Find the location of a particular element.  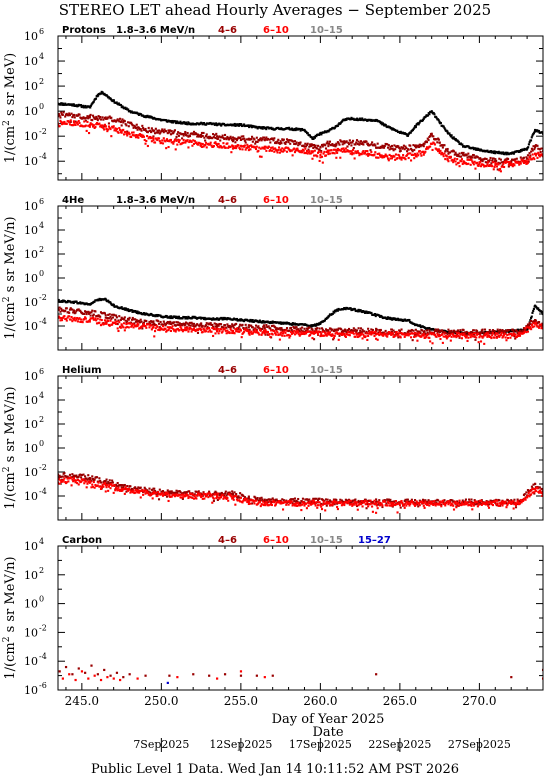

legend-6-10: 6–10 is located at coordinates (276, 200).